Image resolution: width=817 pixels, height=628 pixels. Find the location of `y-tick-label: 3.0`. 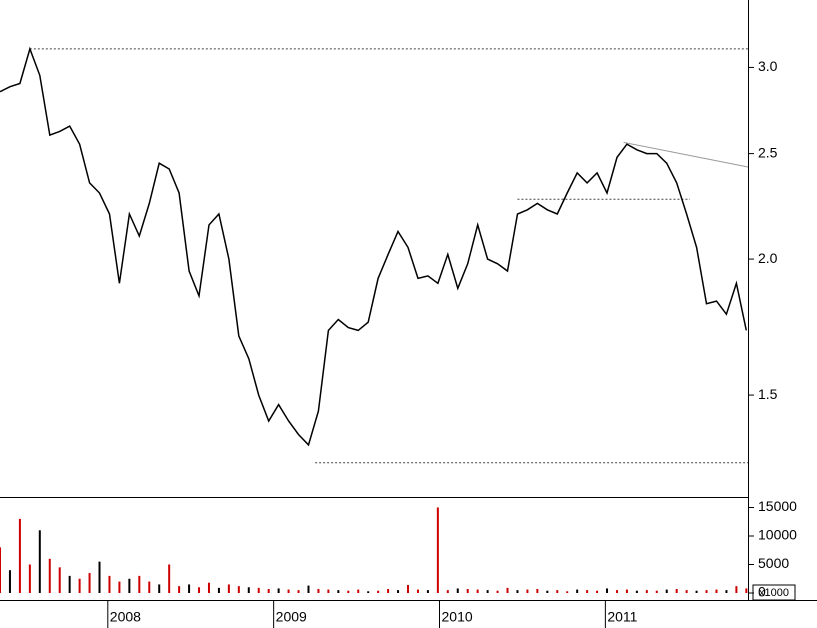

y-tick-label: 3.0 is located at coordinates (768, 66).